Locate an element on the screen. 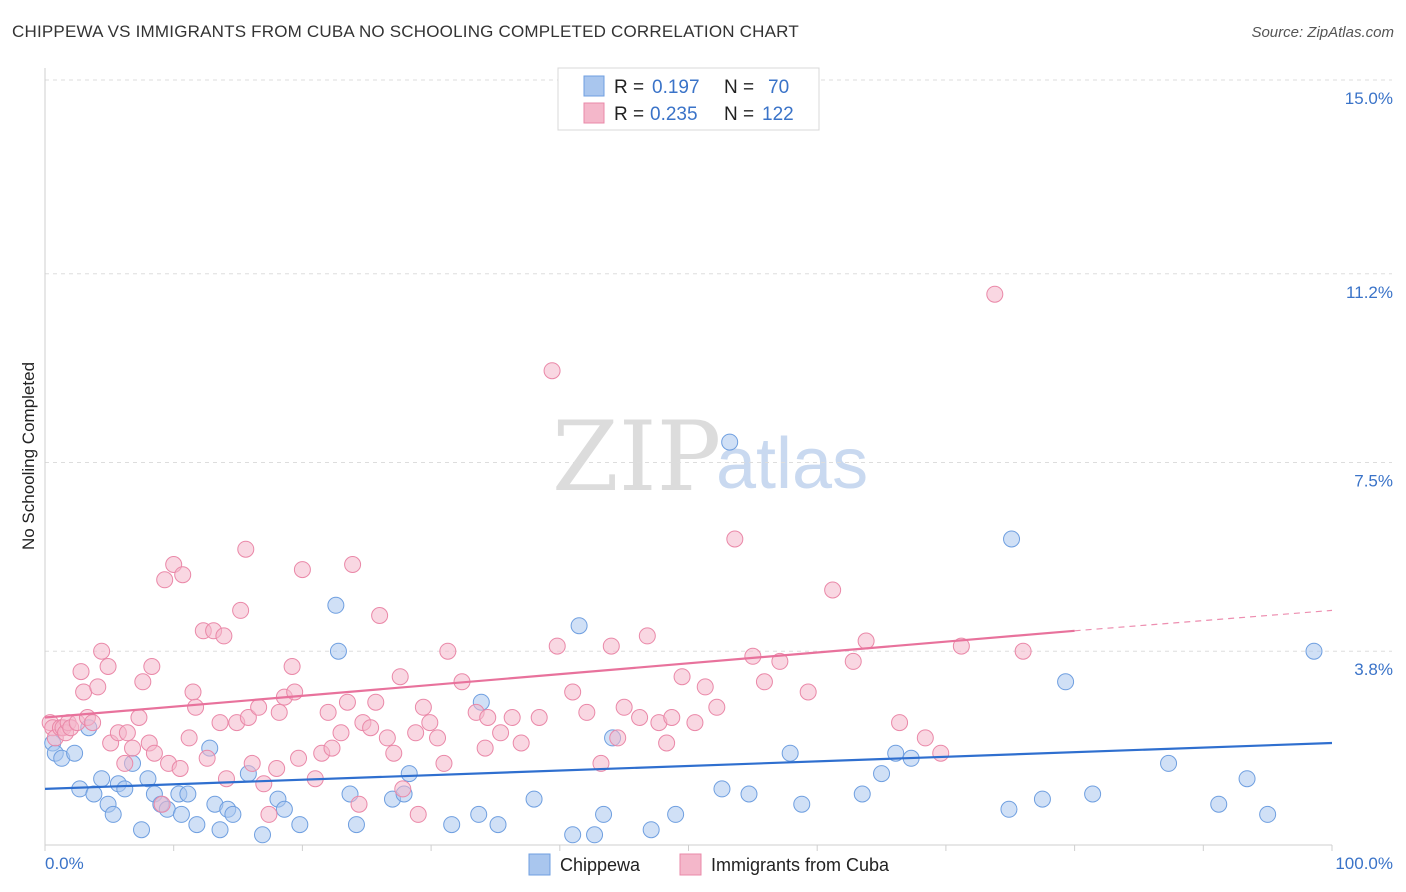 The height and width of the screenshot is (892, 1406). legend-r-value-1: 0.197 is located at coordinates (676, 87).